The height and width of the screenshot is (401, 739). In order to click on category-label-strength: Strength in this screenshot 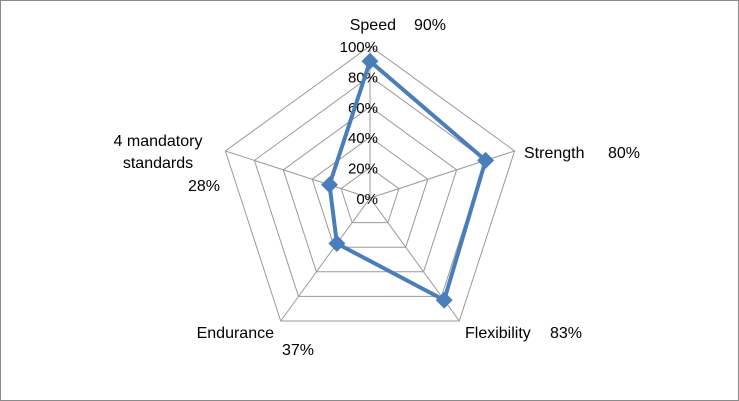, I will do `click(554, 153)`.